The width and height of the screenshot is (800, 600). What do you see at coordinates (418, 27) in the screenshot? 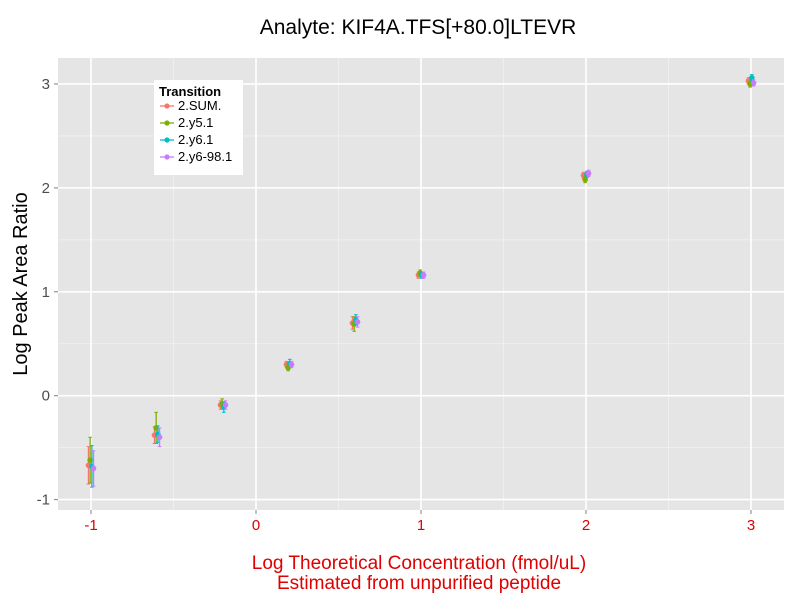
I see `chart-title: Analyte: KIF4A.TFS[+80.0]LTEVR` at bounding box center [418, 27].